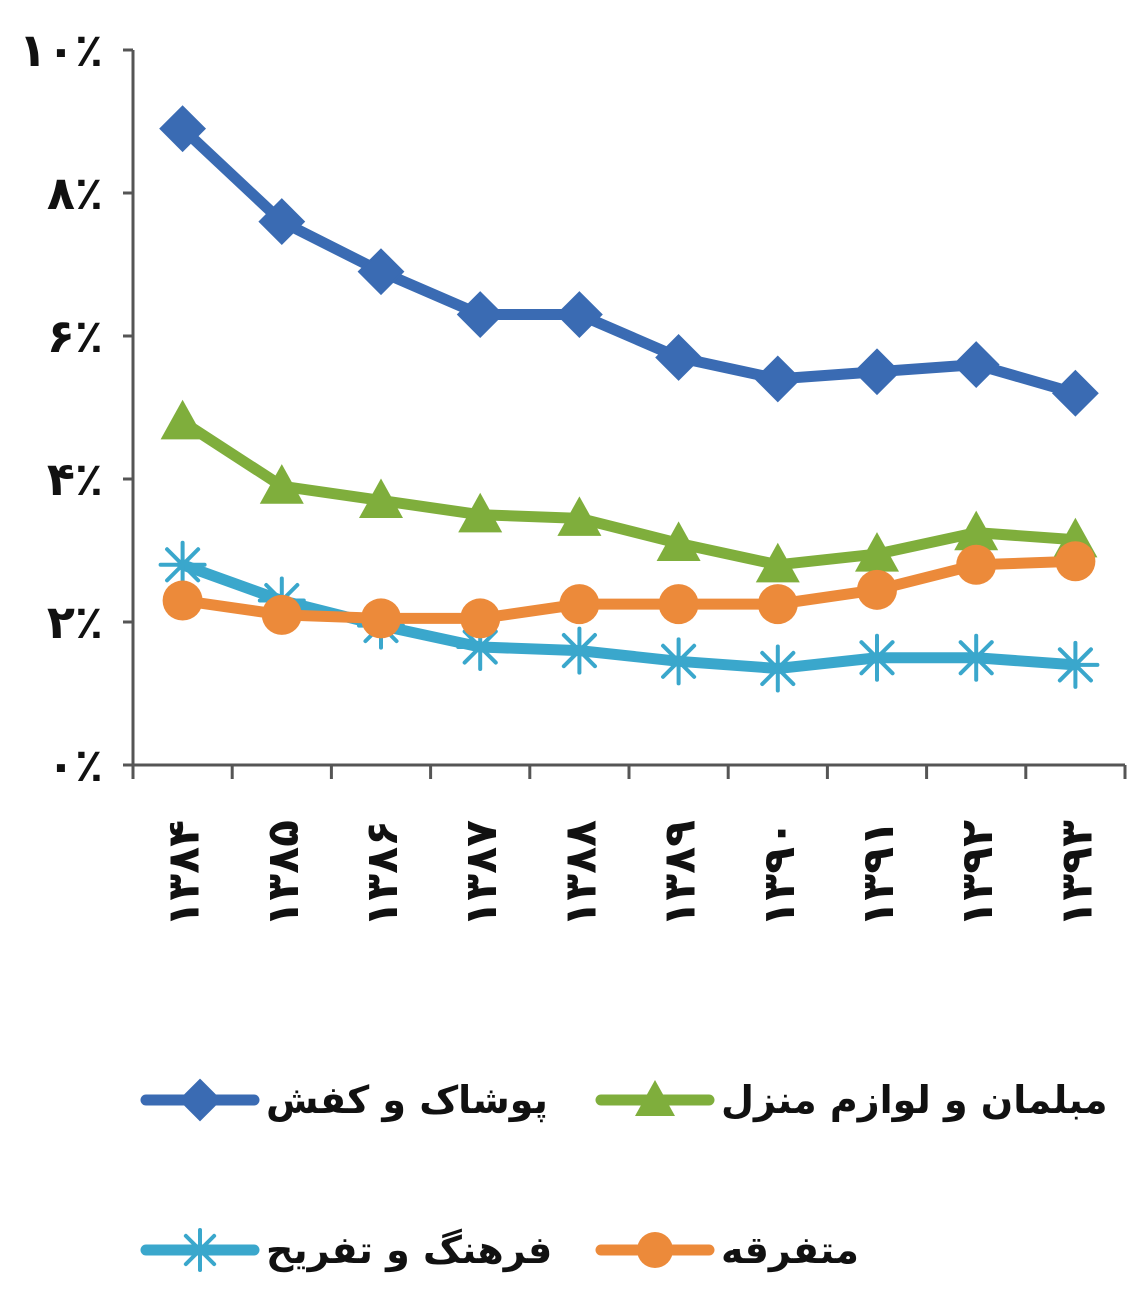 This screenshot has width=1127, height=1310. Describe the element at coordinates (283, 873) in the screenshot. I see `x-tick-label: ۱۳۸۵` at that location.